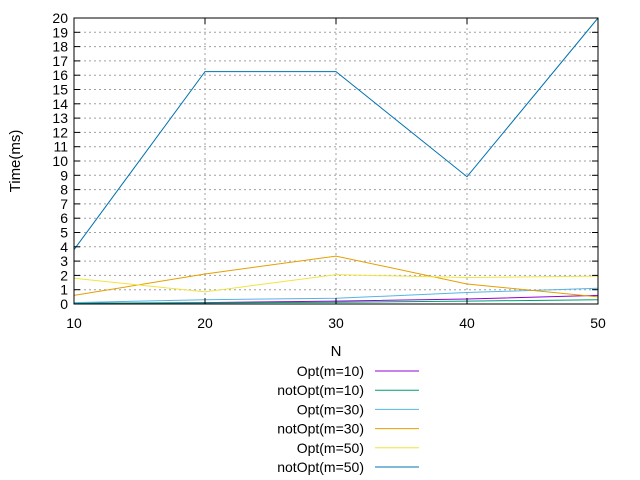 The width and height of the screenshot is (640, 480). I want to click on x-tick-label: 40, so click(467, 323).